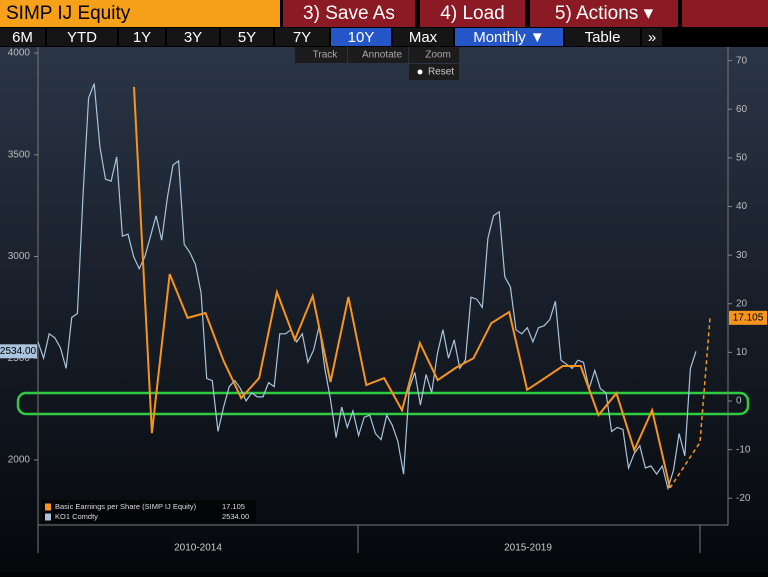 Image resolution: width=768 pixels, height=577 pixels. I want to click on button-label: 5) Actions ▾, so click(604, 13).